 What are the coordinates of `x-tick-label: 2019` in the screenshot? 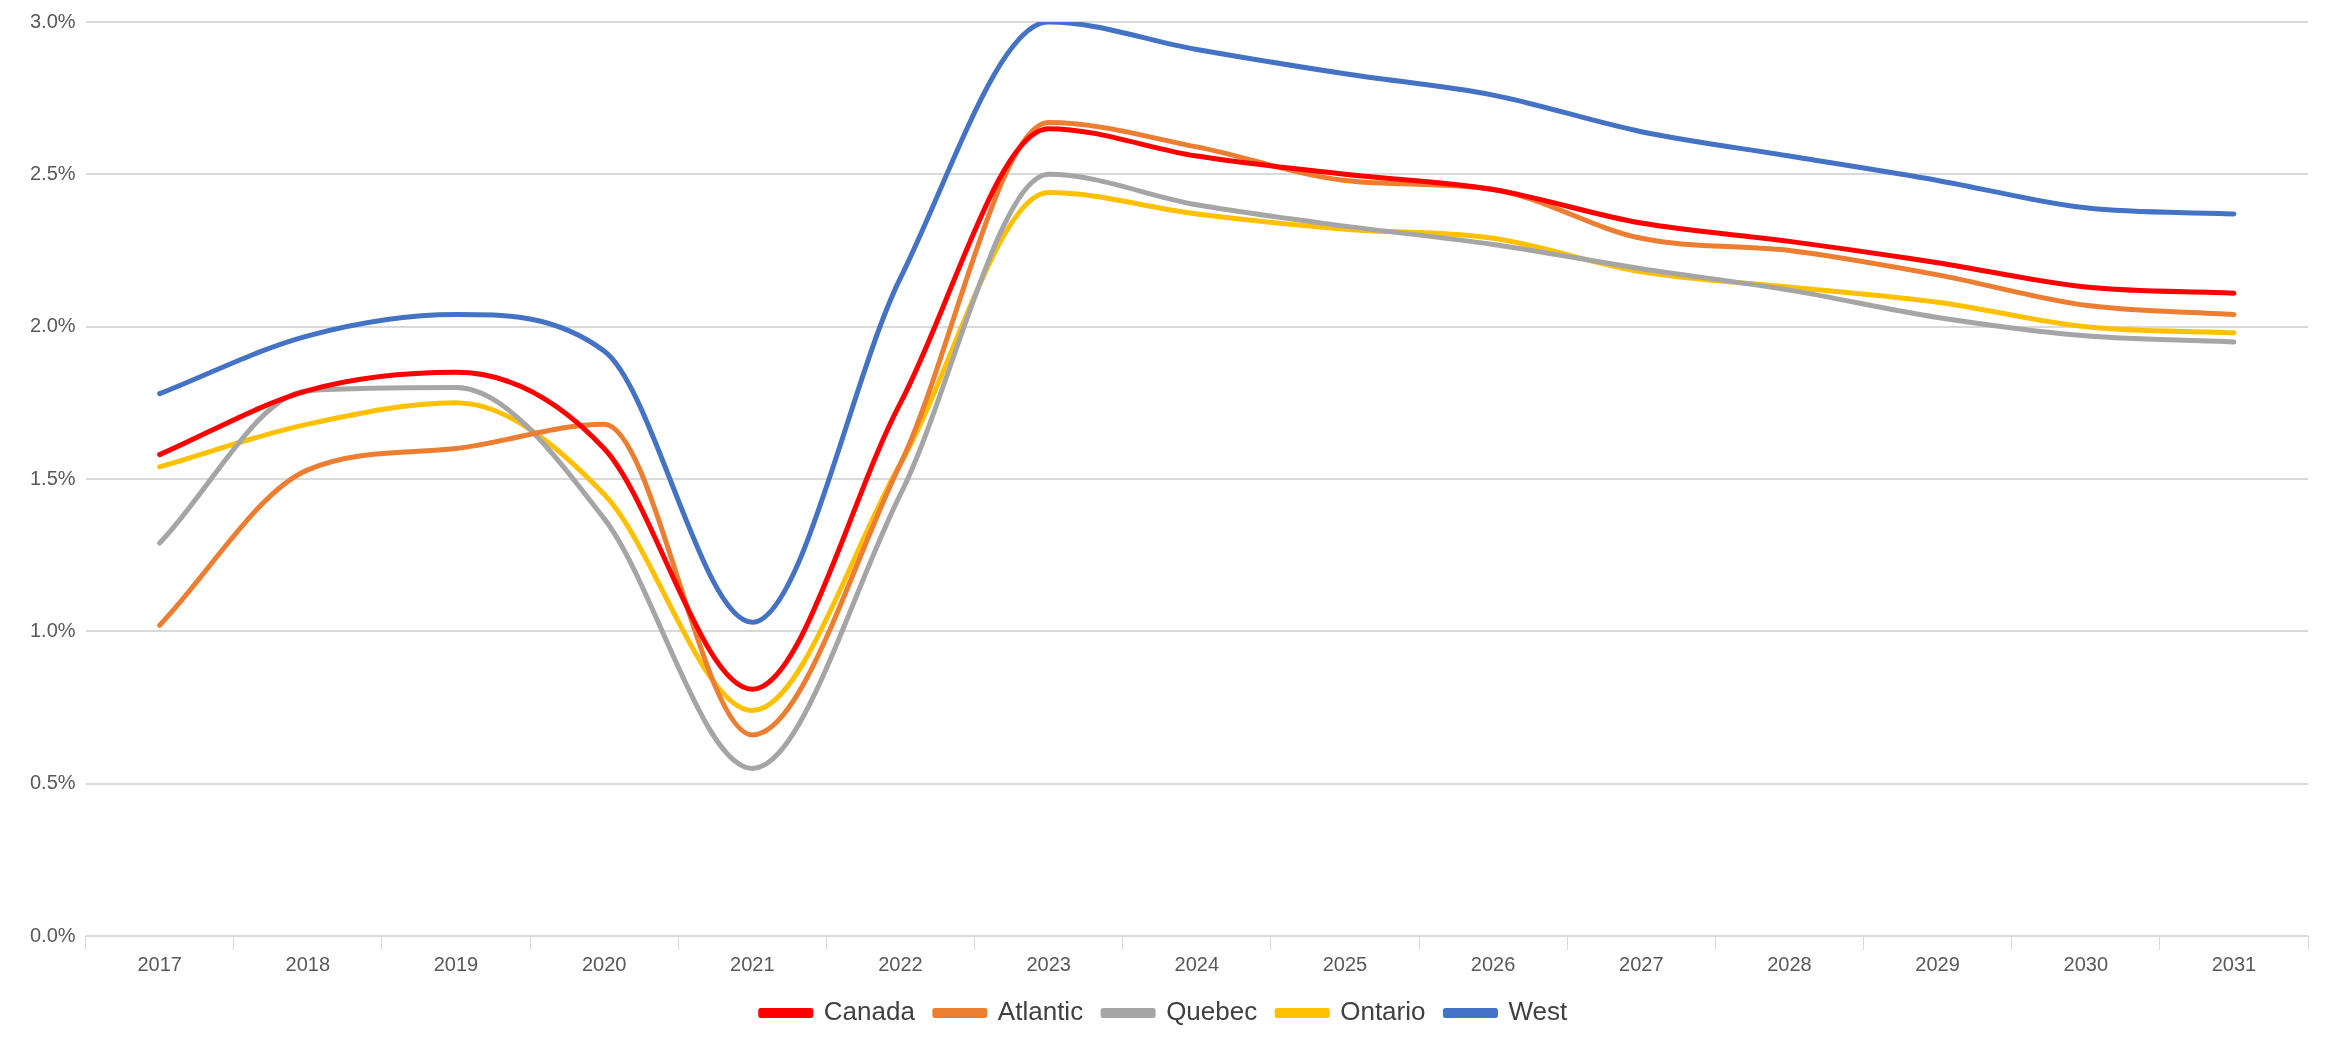 It's located at (456, 963).